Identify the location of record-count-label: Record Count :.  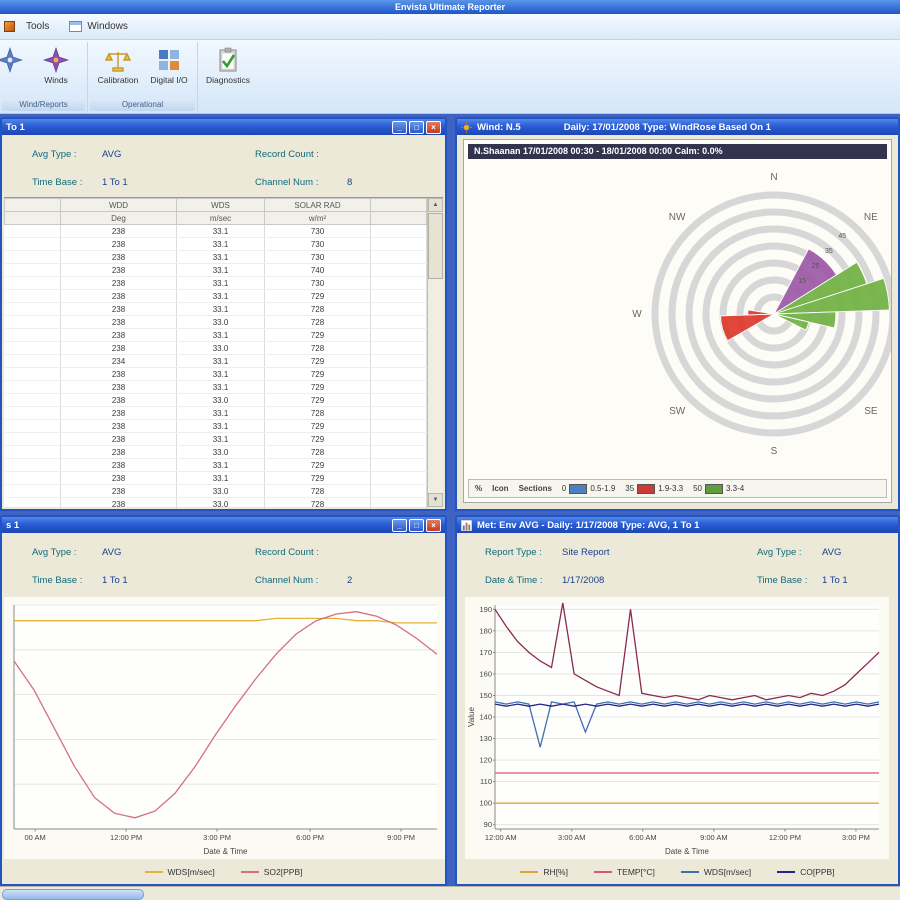
(287, 552).